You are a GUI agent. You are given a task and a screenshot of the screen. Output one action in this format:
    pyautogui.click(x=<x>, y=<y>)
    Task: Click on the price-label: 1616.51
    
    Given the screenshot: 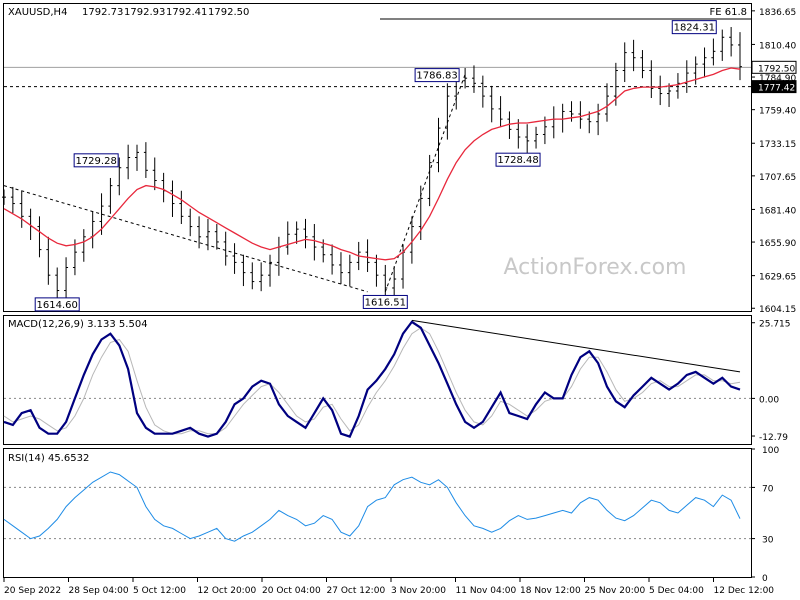 What is the action you would take?
    pyautogui.click(x=385, y=302)
    